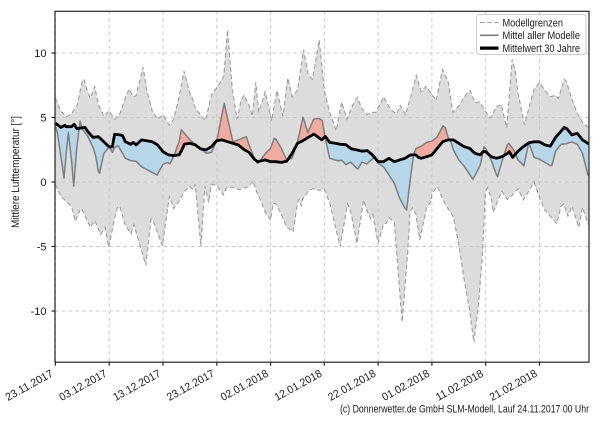  I want to click on svg-text: 10, so click(40, 54).